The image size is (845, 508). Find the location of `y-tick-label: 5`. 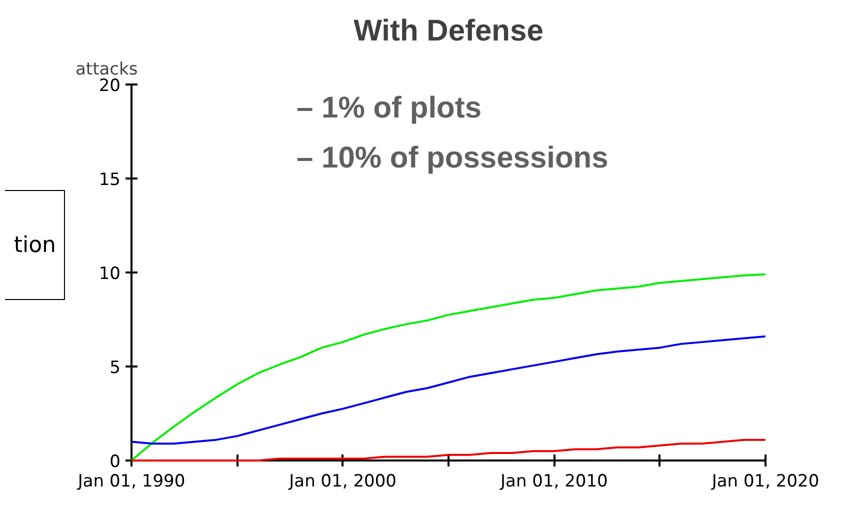

y-tick-label: 5 is located at coordinates (115, 368).